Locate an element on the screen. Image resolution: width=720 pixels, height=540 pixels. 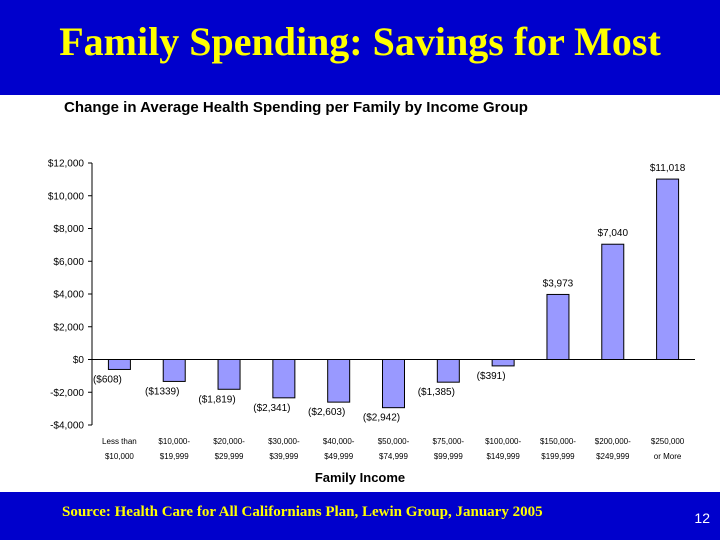
category-label: $20,000- is located at coordinates (229, 441).